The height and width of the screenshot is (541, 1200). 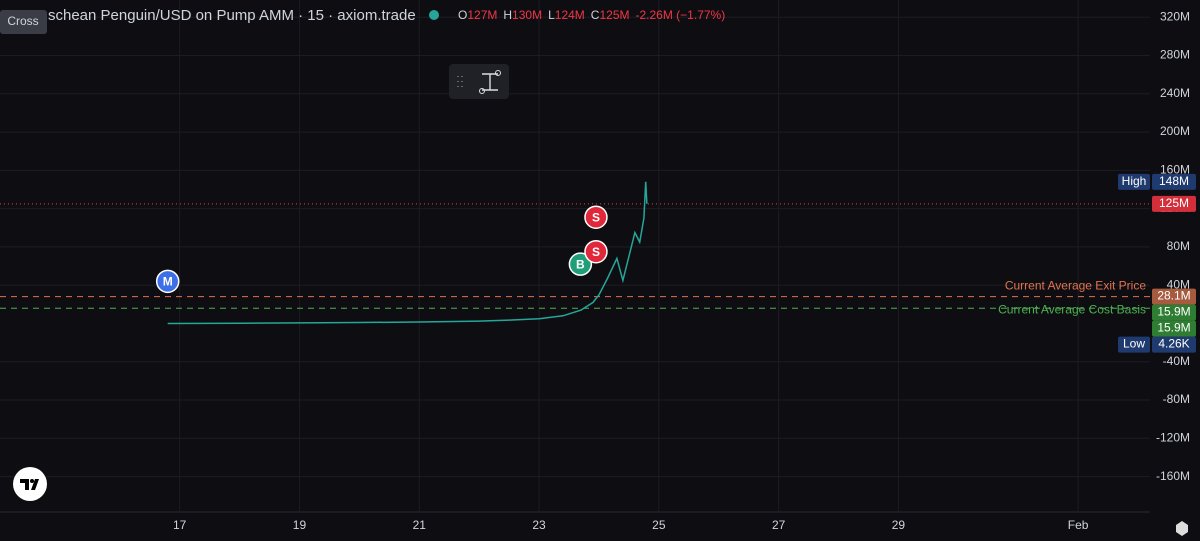 I want to click on ohlc-text: H, so click(x=507, y=15).